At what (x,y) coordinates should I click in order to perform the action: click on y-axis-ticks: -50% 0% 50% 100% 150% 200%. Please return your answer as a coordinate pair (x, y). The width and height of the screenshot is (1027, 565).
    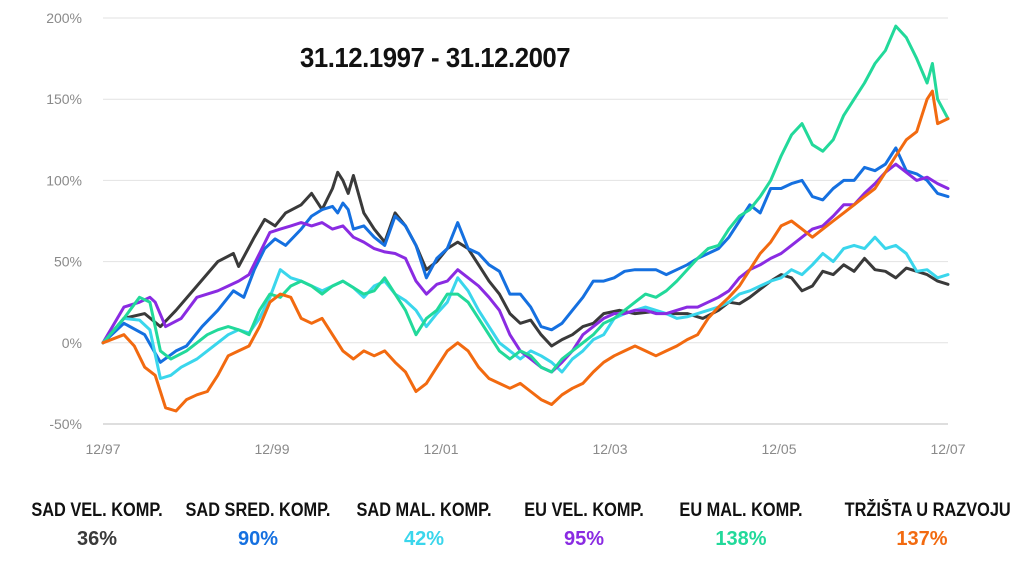
    Looking at the image, I should click on (64, 221).